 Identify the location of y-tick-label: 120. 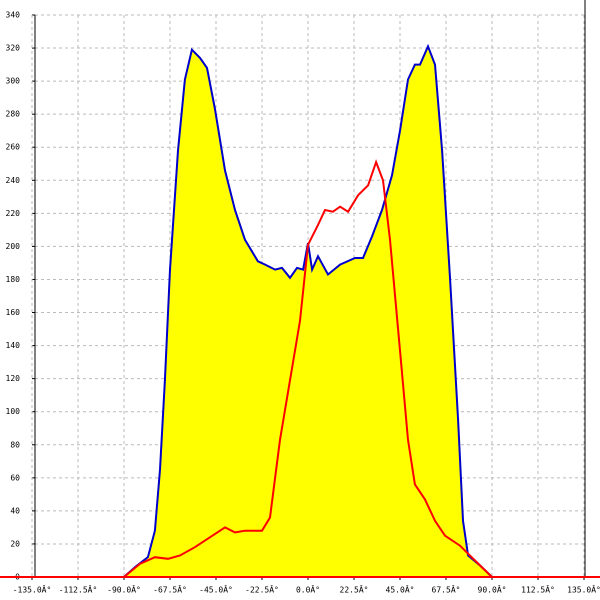
(13, 378).